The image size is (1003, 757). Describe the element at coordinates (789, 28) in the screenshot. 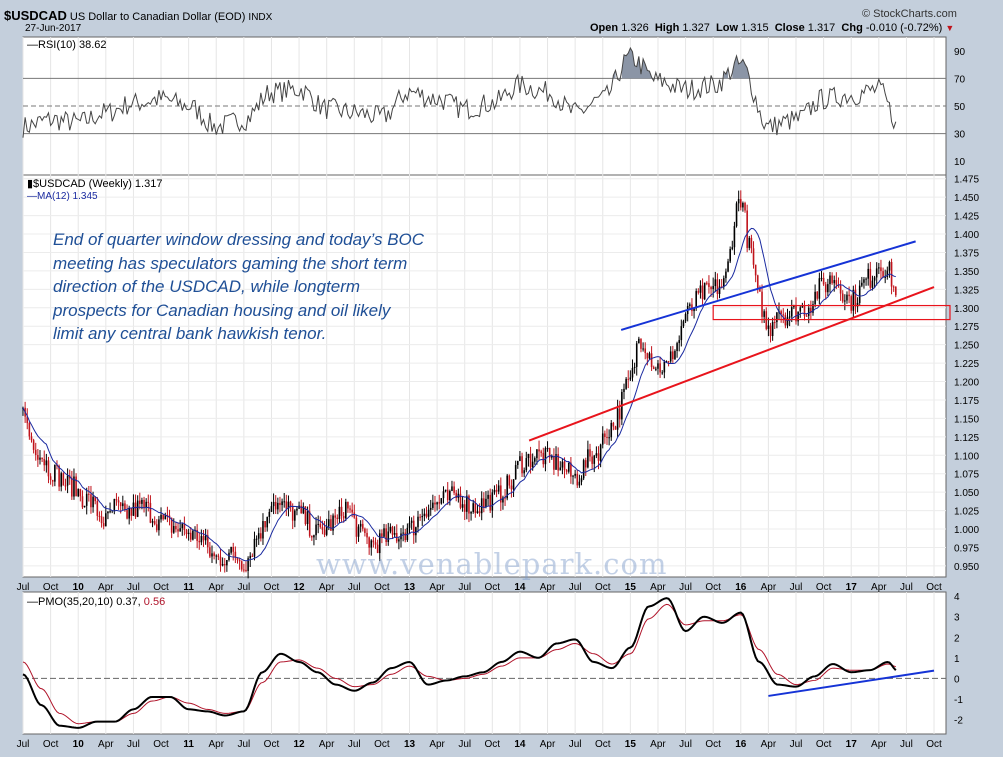

I see `close-label: Close` at that location.